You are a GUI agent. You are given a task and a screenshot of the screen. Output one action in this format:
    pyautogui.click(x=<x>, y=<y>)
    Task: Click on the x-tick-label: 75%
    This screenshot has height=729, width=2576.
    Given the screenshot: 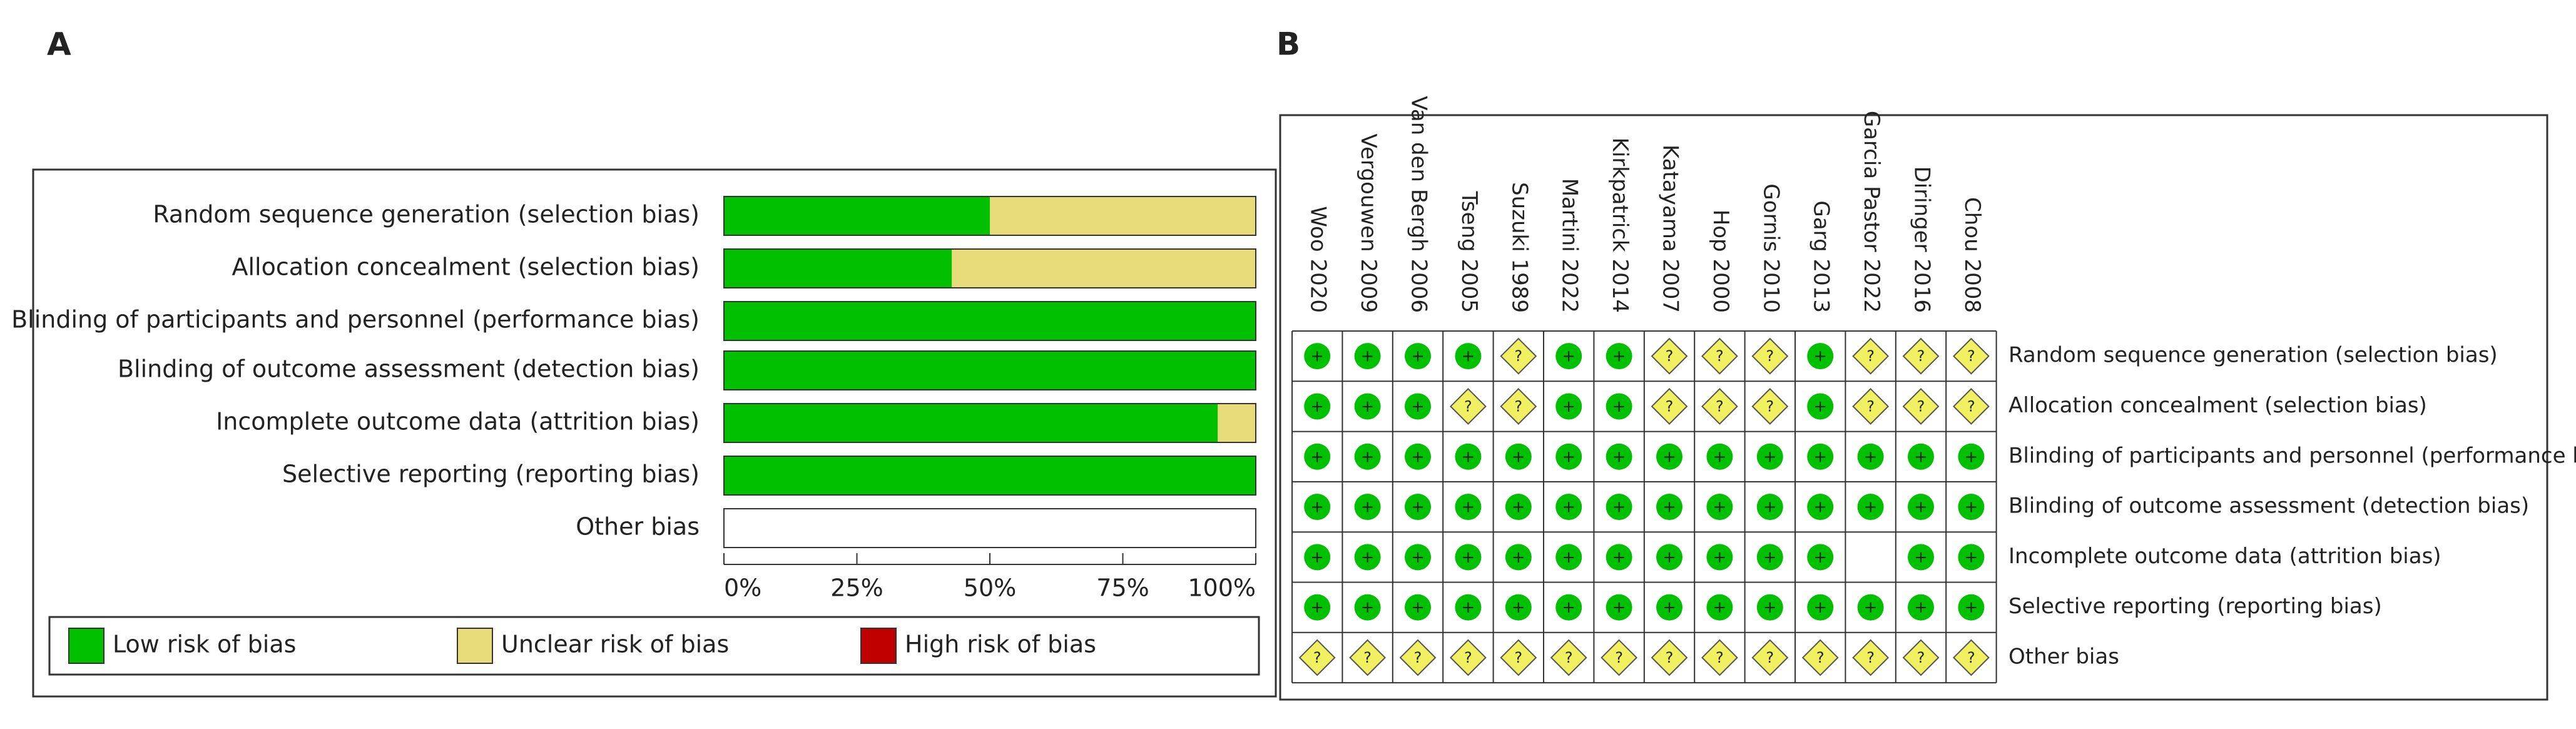 What is the action you would take?
    pyautogui.click(x=1122, y=588)
    